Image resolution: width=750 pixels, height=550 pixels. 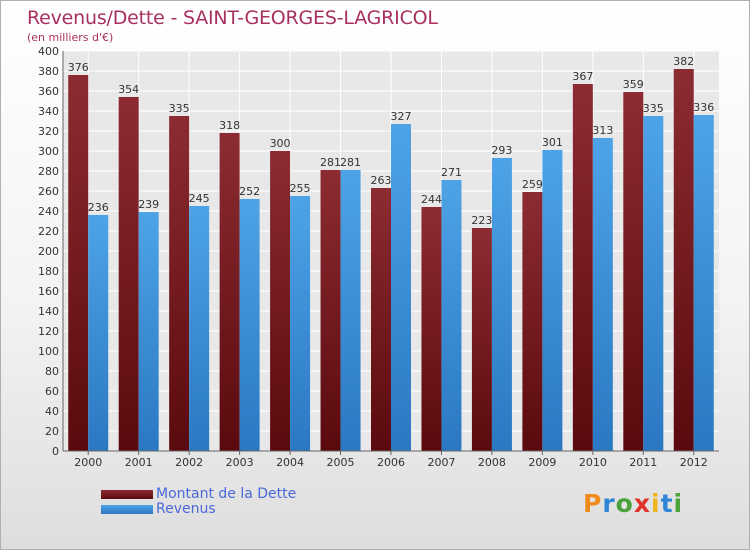 I want to click on y-tick-label: 220, so click(x=48, y=231).